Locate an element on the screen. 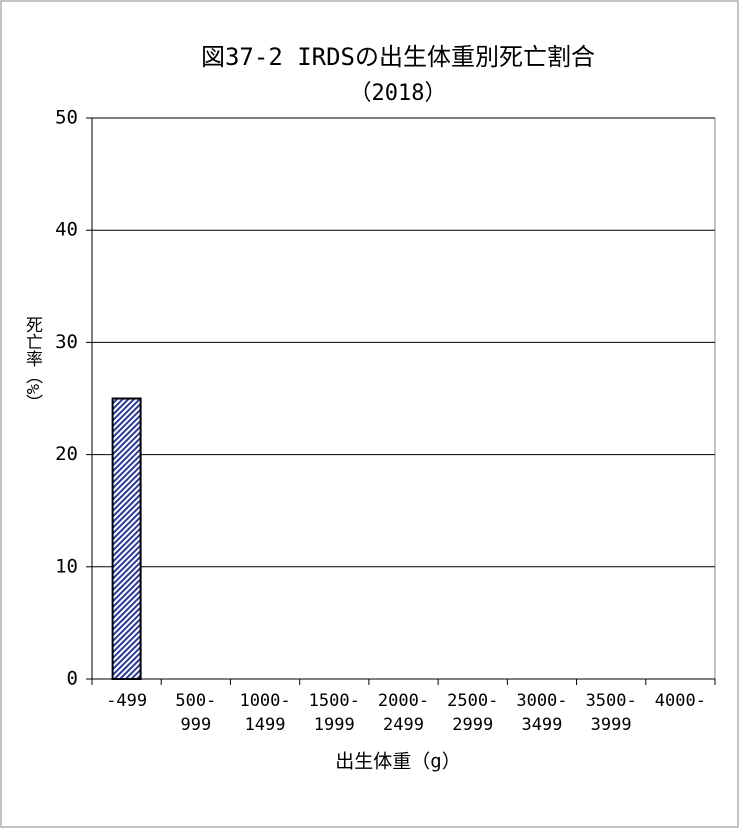 The height and width of the screenshot is (828, 739). x-tick-label: 2000-2499 is located at coordinates (403, 713).